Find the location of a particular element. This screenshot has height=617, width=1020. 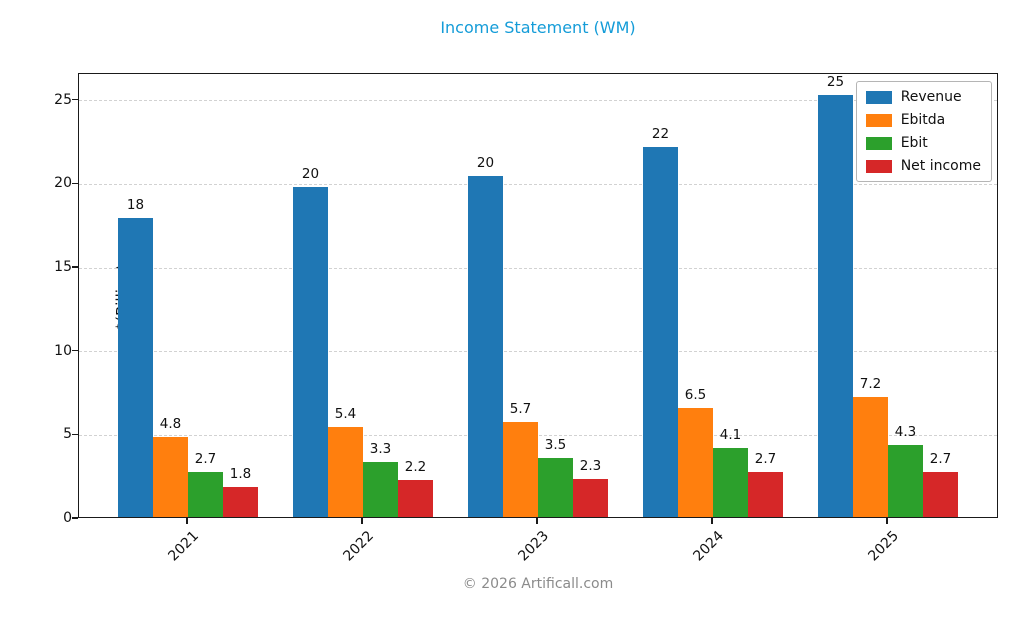

y-tick-label-5: 5 is located at coordinates (67, 434).